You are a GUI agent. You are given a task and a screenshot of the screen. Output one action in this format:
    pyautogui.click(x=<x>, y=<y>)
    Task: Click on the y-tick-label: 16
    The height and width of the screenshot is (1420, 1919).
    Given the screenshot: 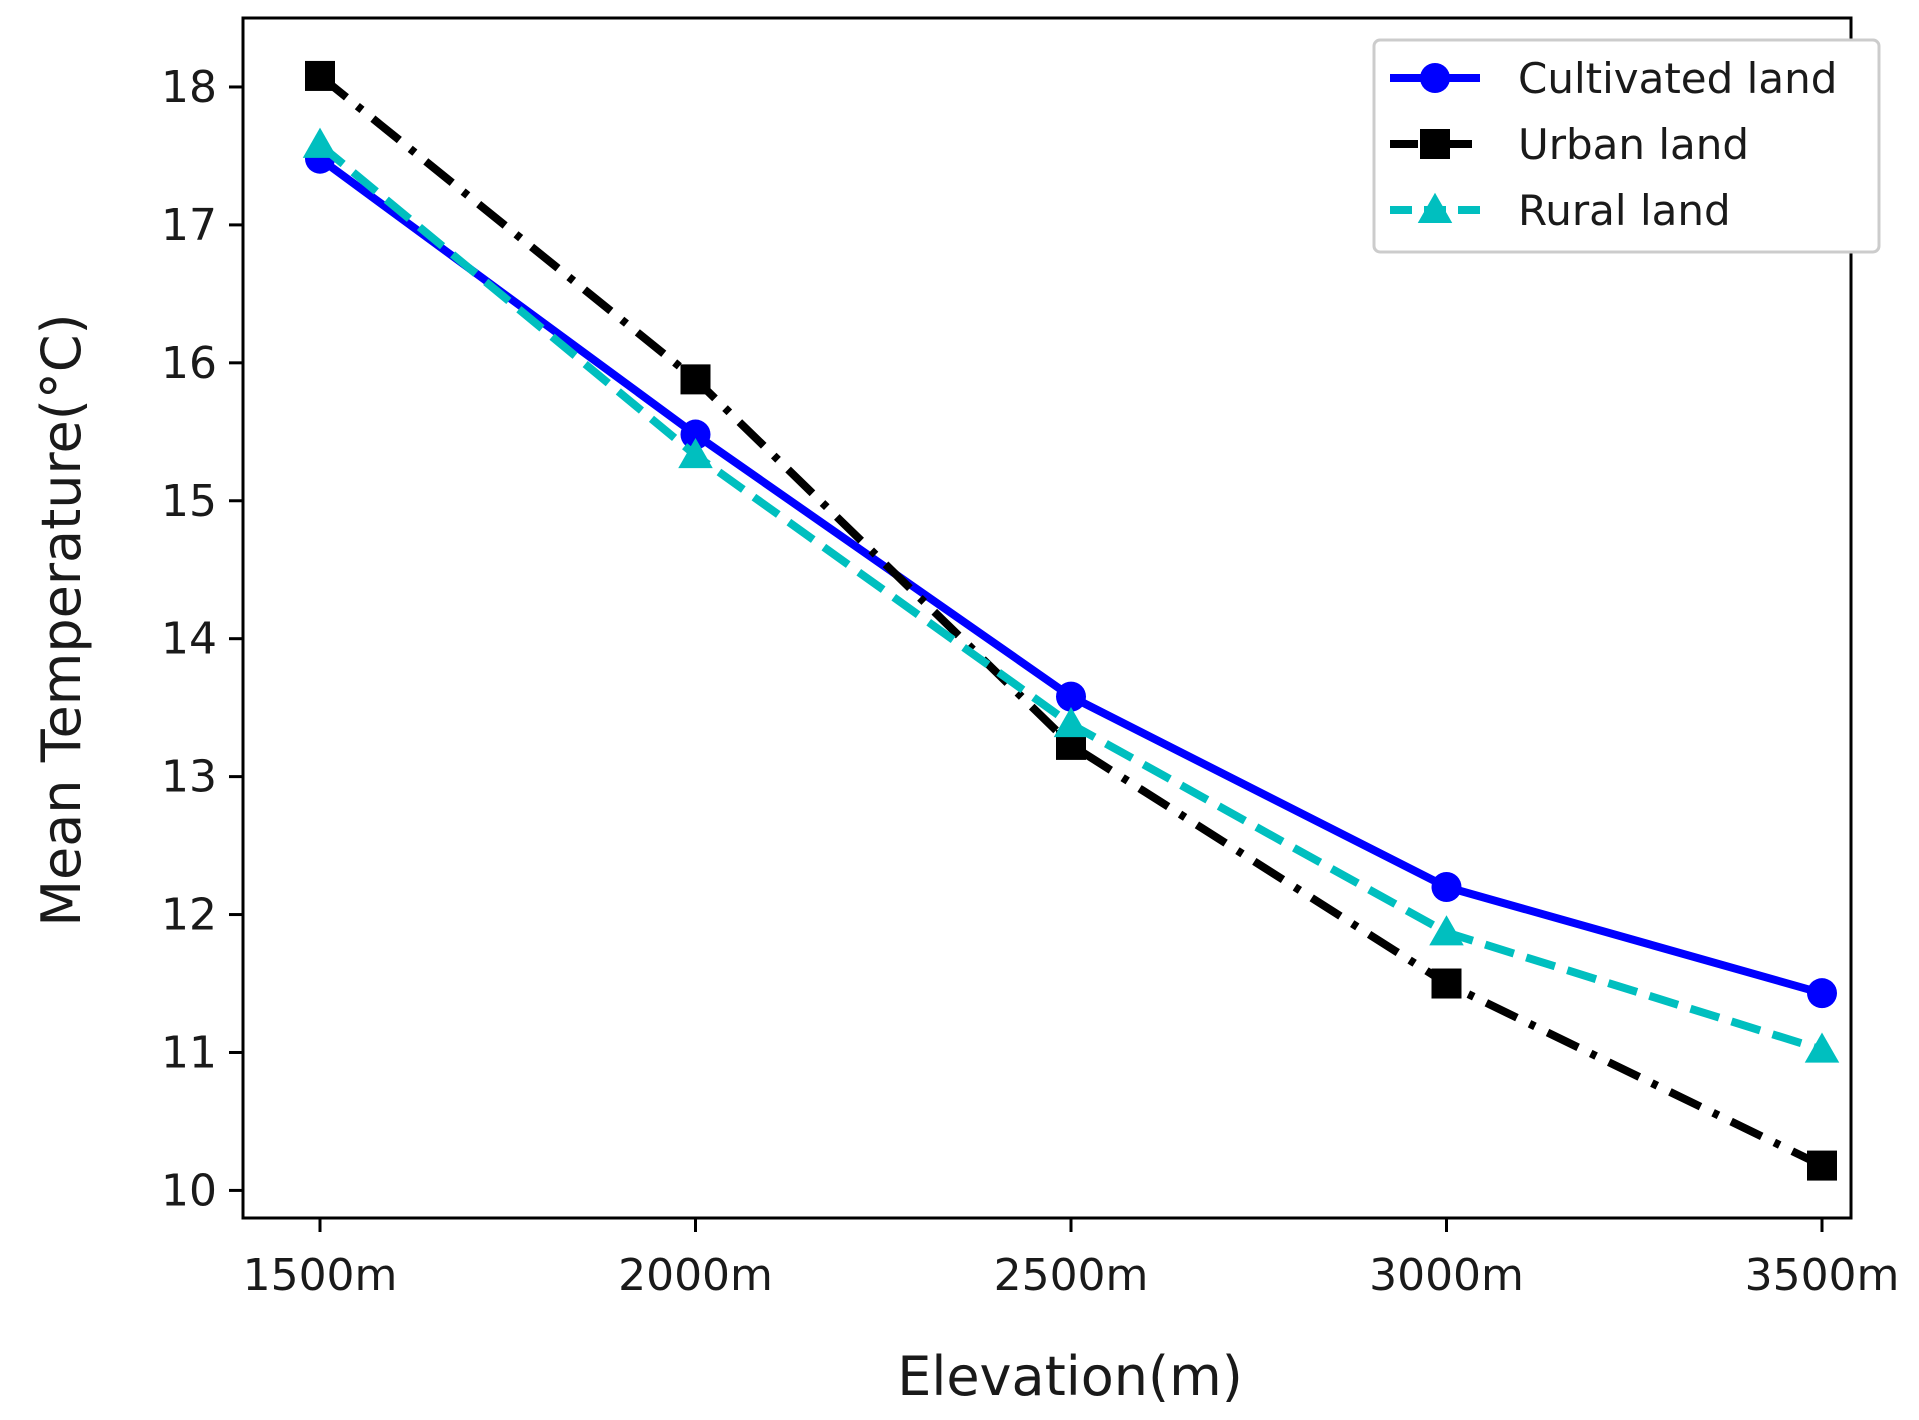 What is the action you would take?
    pyautogui.click(x=189, y=363)
    